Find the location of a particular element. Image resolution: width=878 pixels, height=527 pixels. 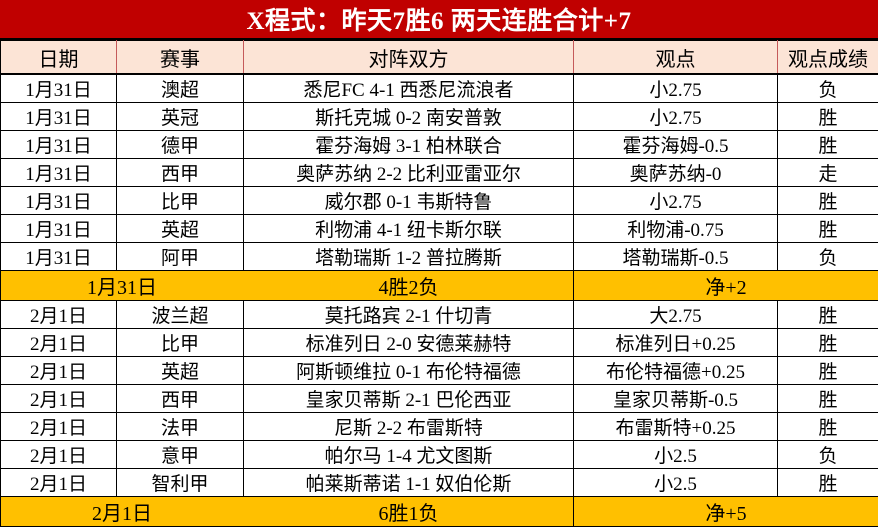

cell-match: 帕尔马 1-4 尤文图斯 is located at coordinates (409, 455).